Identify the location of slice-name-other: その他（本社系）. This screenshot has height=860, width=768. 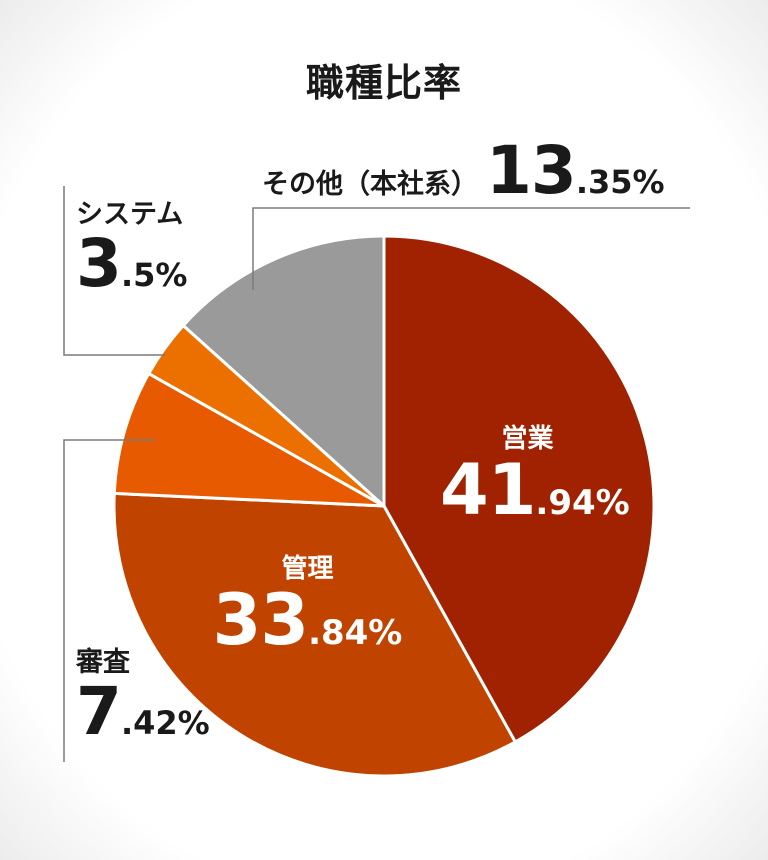
(370, 184).